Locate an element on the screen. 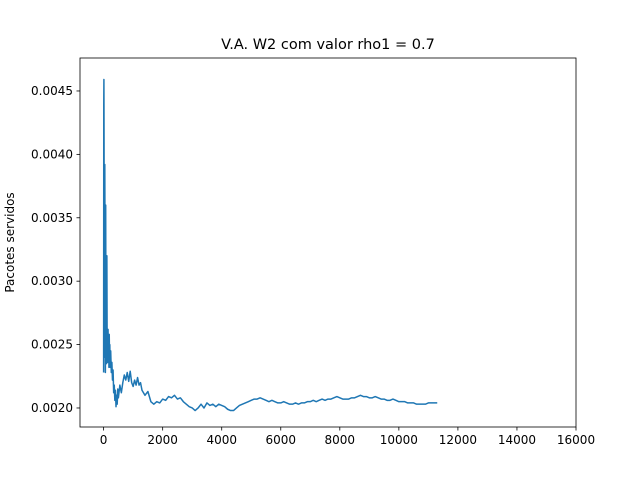 The height and width of the screenshot is (480, 640). x-tick-label: 0 is located at coordinates (104, 440).